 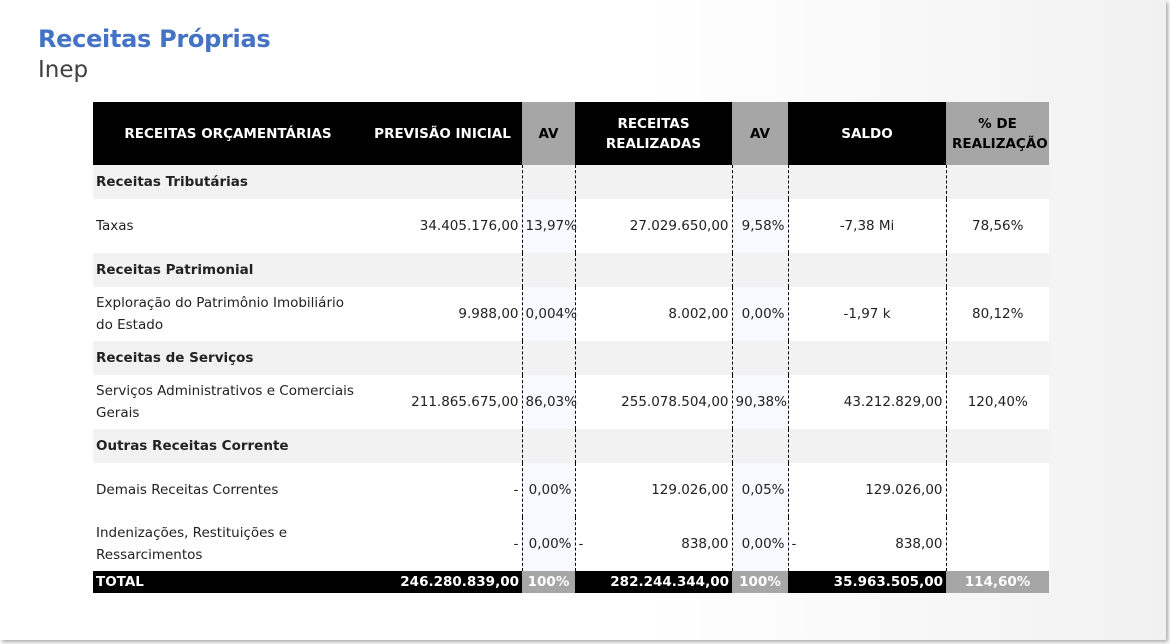 I want to click on group-row: Receitas Tributárias, so click(x=571, y=182).